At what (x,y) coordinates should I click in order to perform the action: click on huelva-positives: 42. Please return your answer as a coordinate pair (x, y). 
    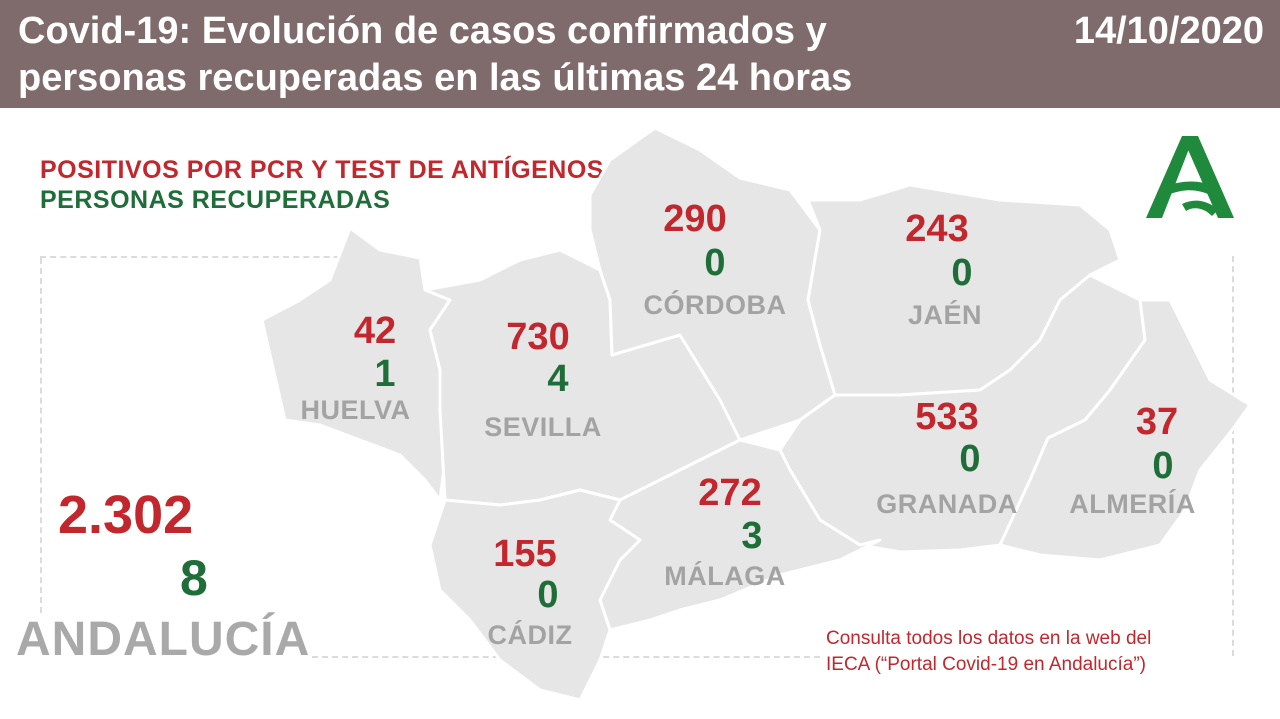
    Looking at the image, I should click on (375, 331).